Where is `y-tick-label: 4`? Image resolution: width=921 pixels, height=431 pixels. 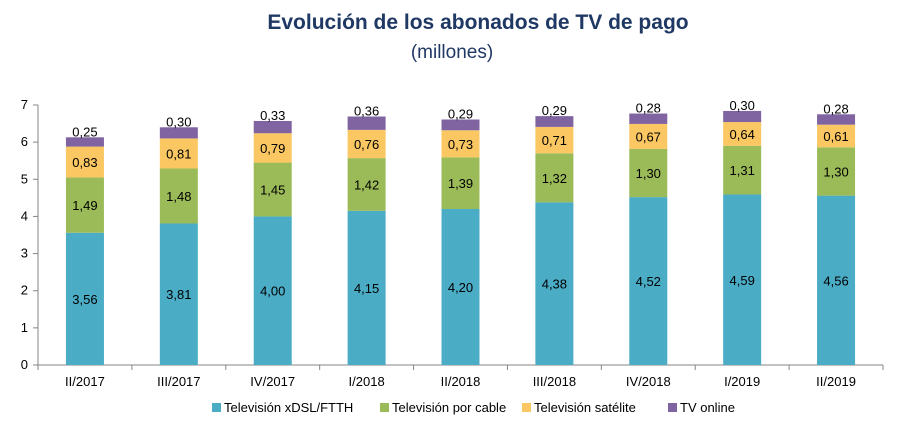 y-tick-label: 4 is located at coordinates (24, 215).